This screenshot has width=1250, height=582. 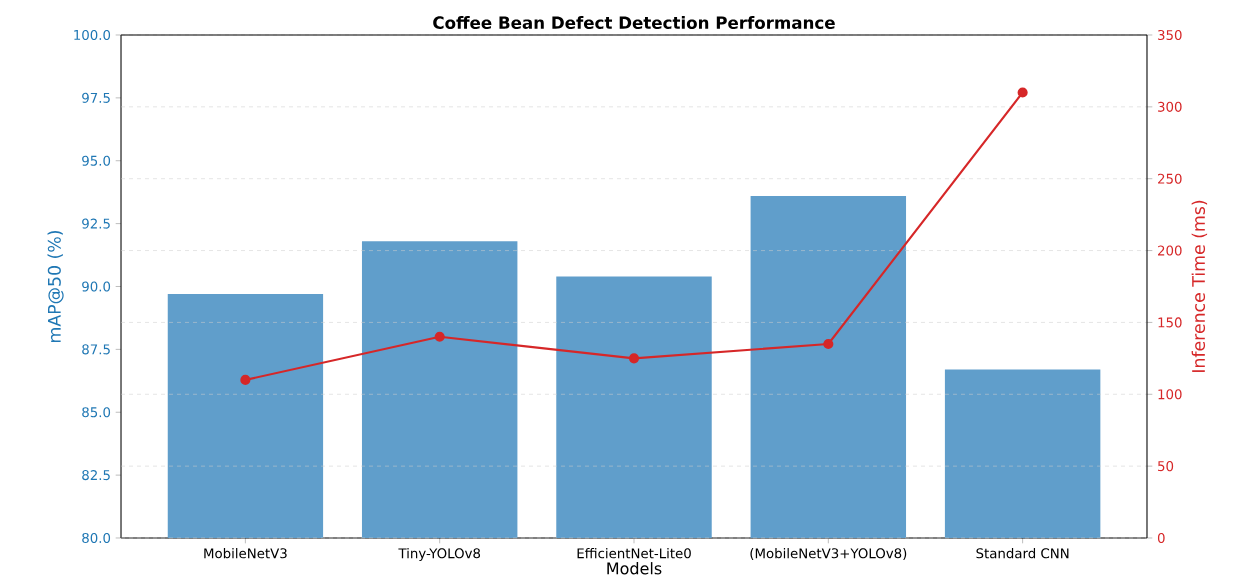 What do you see at coordinates (96, 160) in the screenshot?
I see `y-tick-label: 95.0` at bounding box center [96, 160].